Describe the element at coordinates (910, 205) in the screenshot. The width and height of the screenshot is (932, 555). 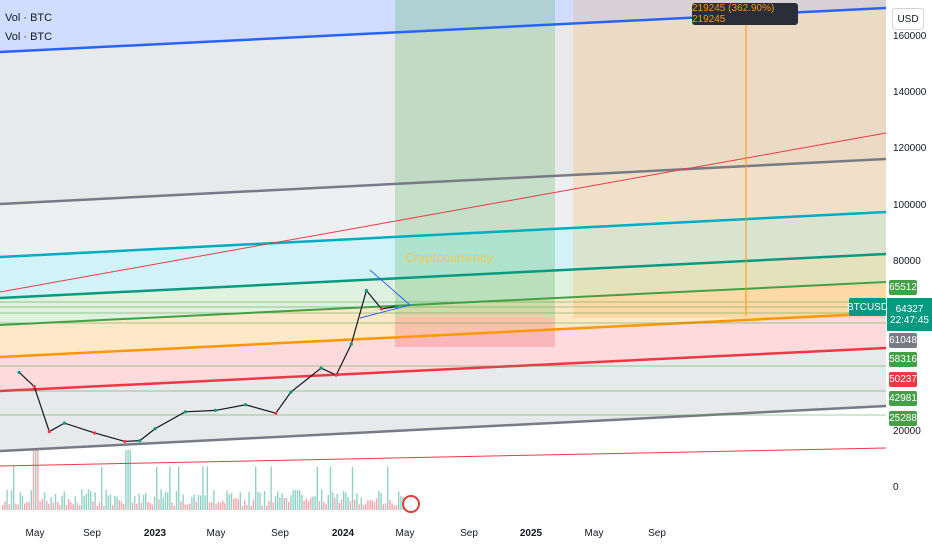
I see `y-tick-label: 100000` at that location.